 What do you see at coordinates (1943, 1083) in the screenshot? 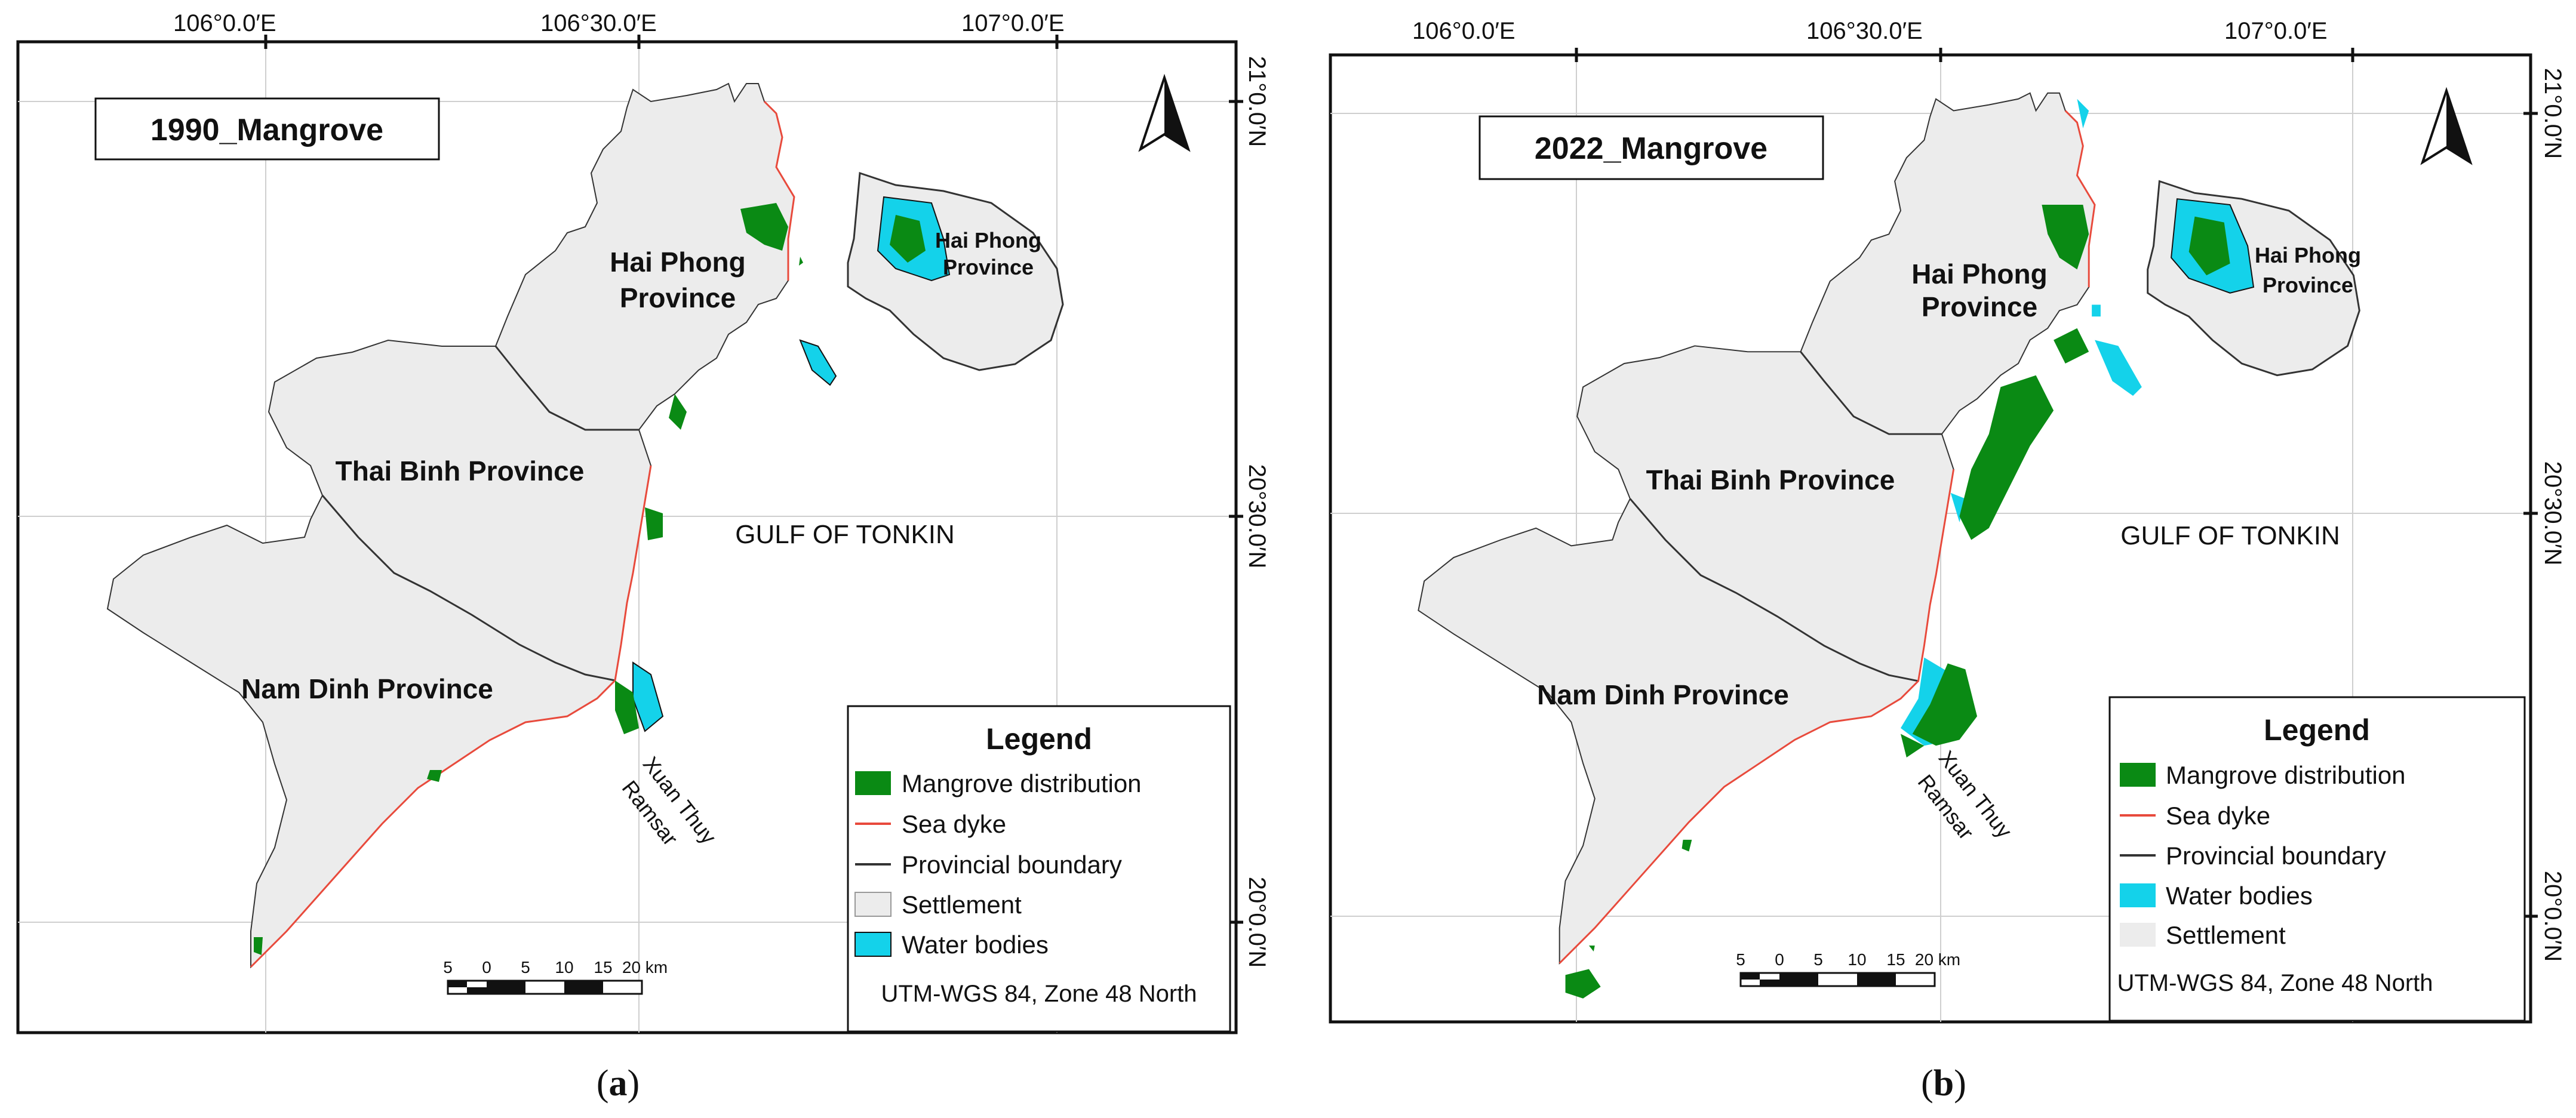
I see `panel-label: (b)` at bounding box center [1943, 1083].